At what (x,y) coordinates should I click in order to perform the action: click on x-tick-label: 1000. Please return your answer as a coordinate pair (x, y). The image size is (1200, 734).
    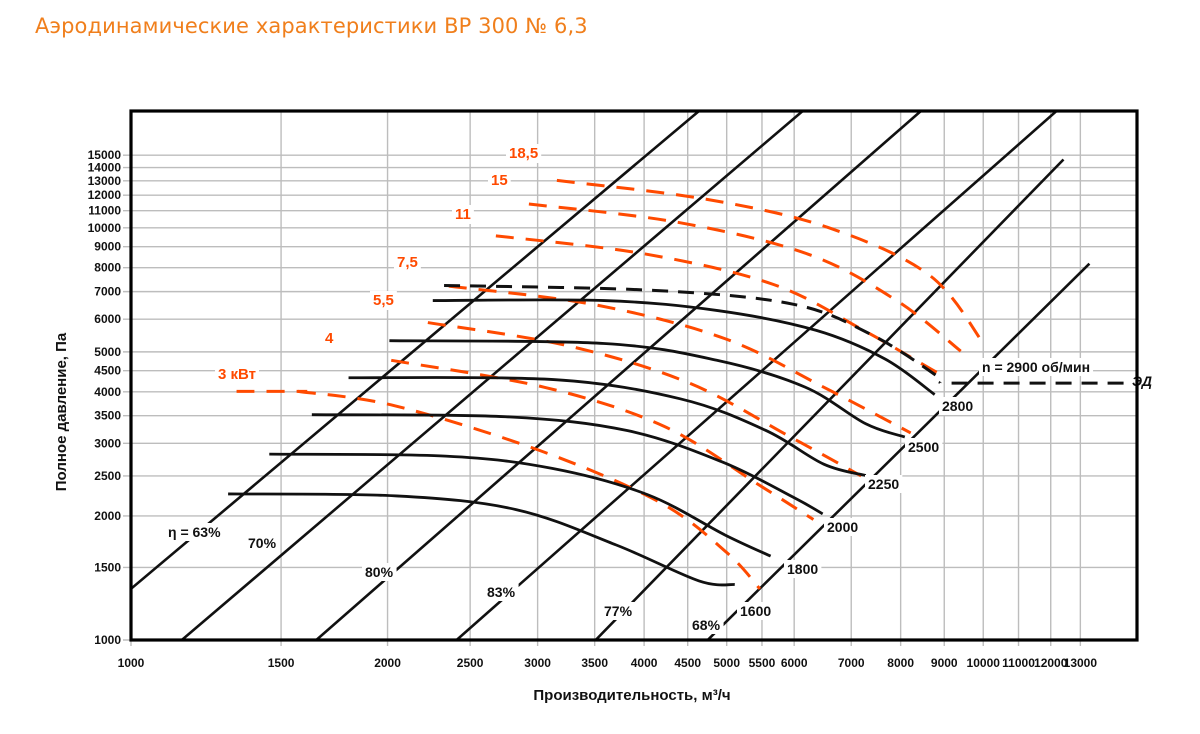
    Looking at the image, I should click on (131, 663).